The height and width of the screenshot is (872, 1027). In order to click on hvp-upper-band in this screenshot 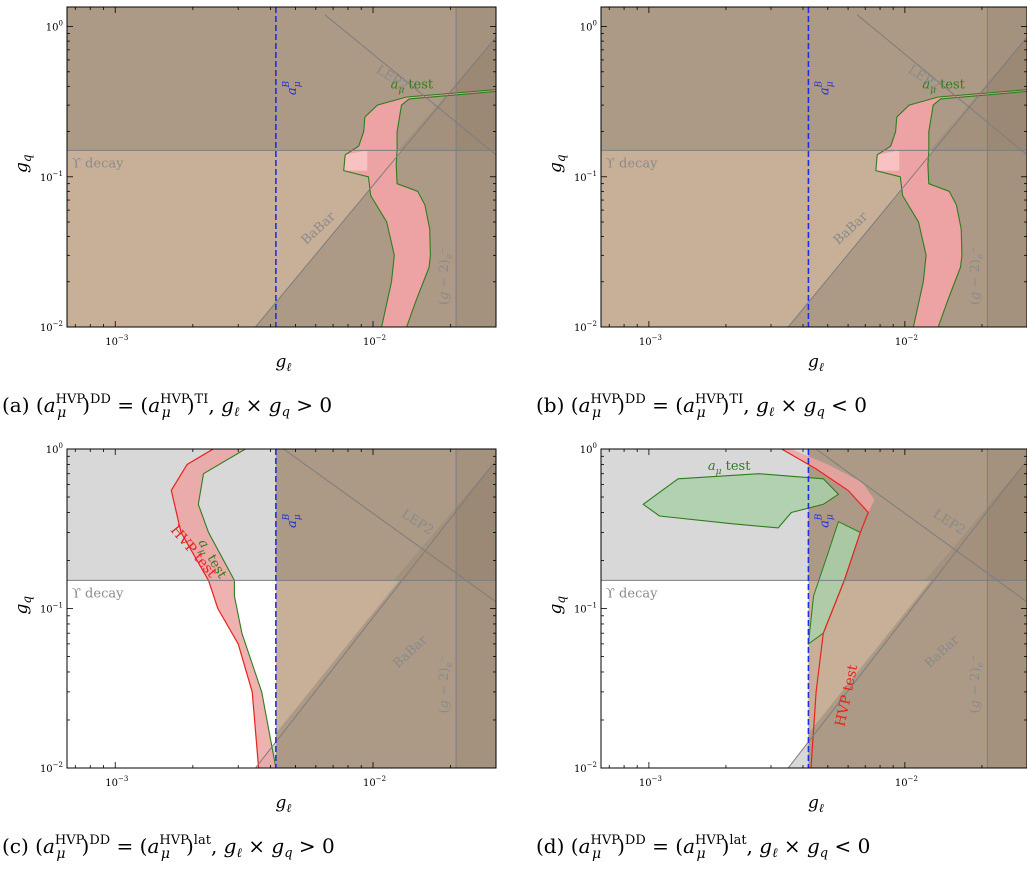, I will do `click(828, 481)`.